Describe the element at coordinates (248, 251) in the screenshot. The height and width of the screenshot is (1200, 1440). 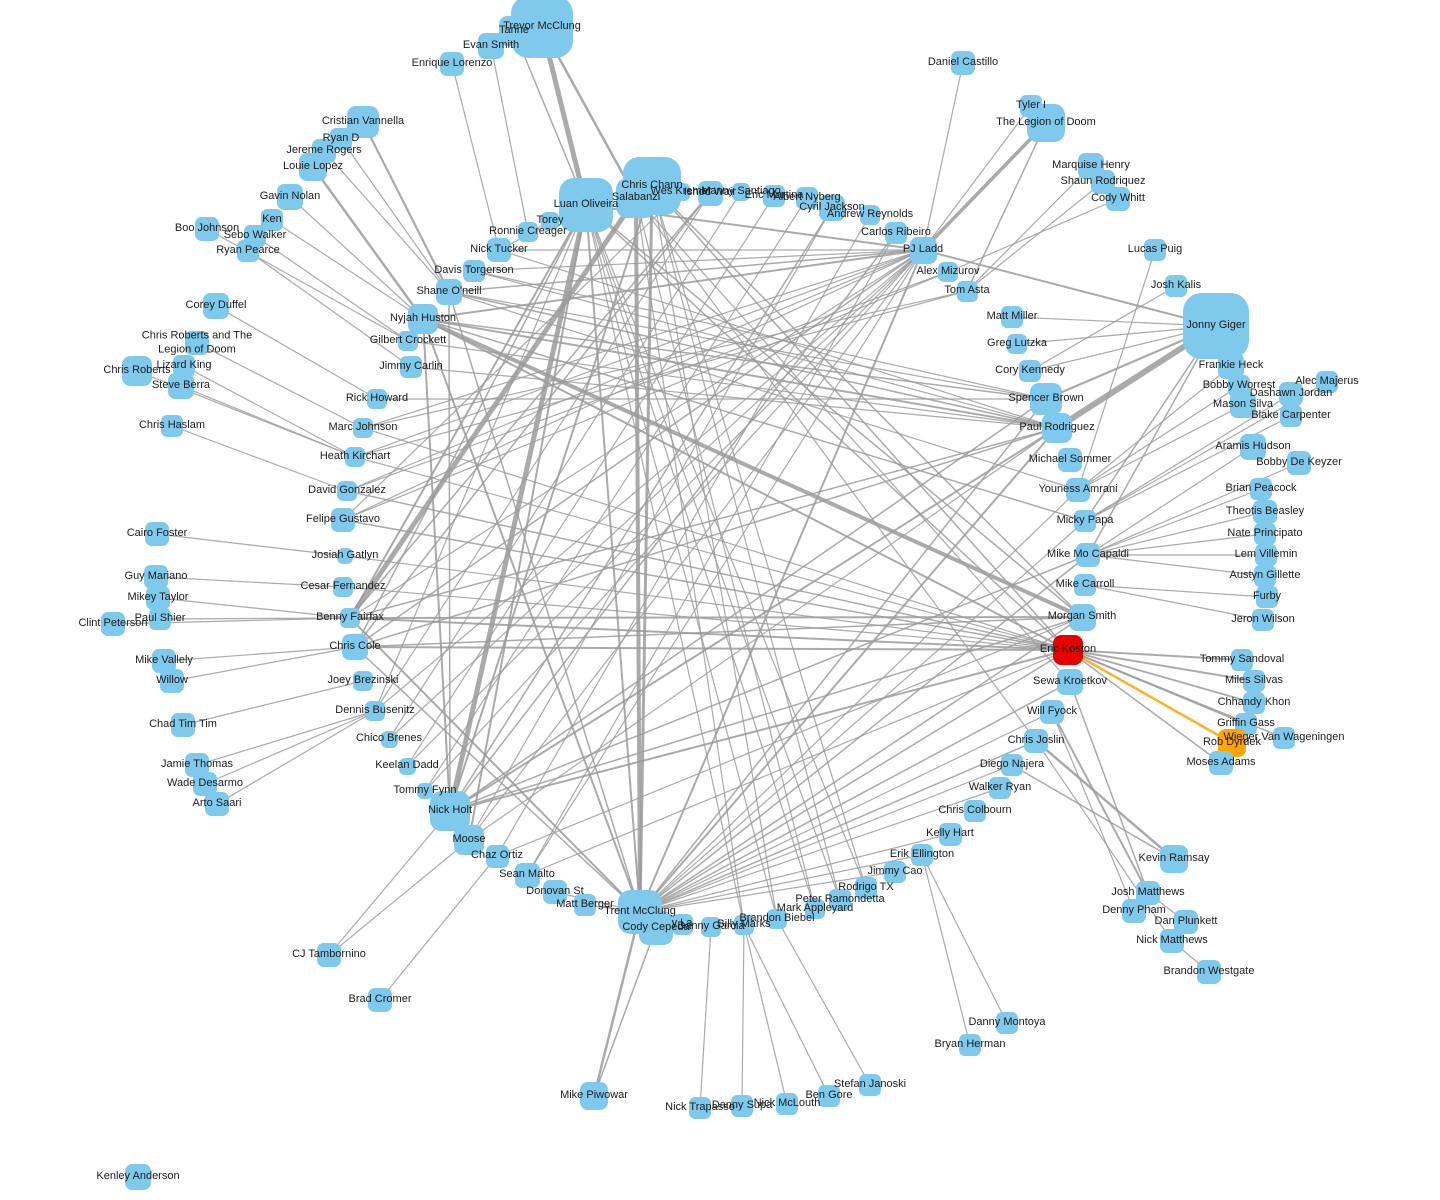
I see `graph-node-ryanp` at that location.